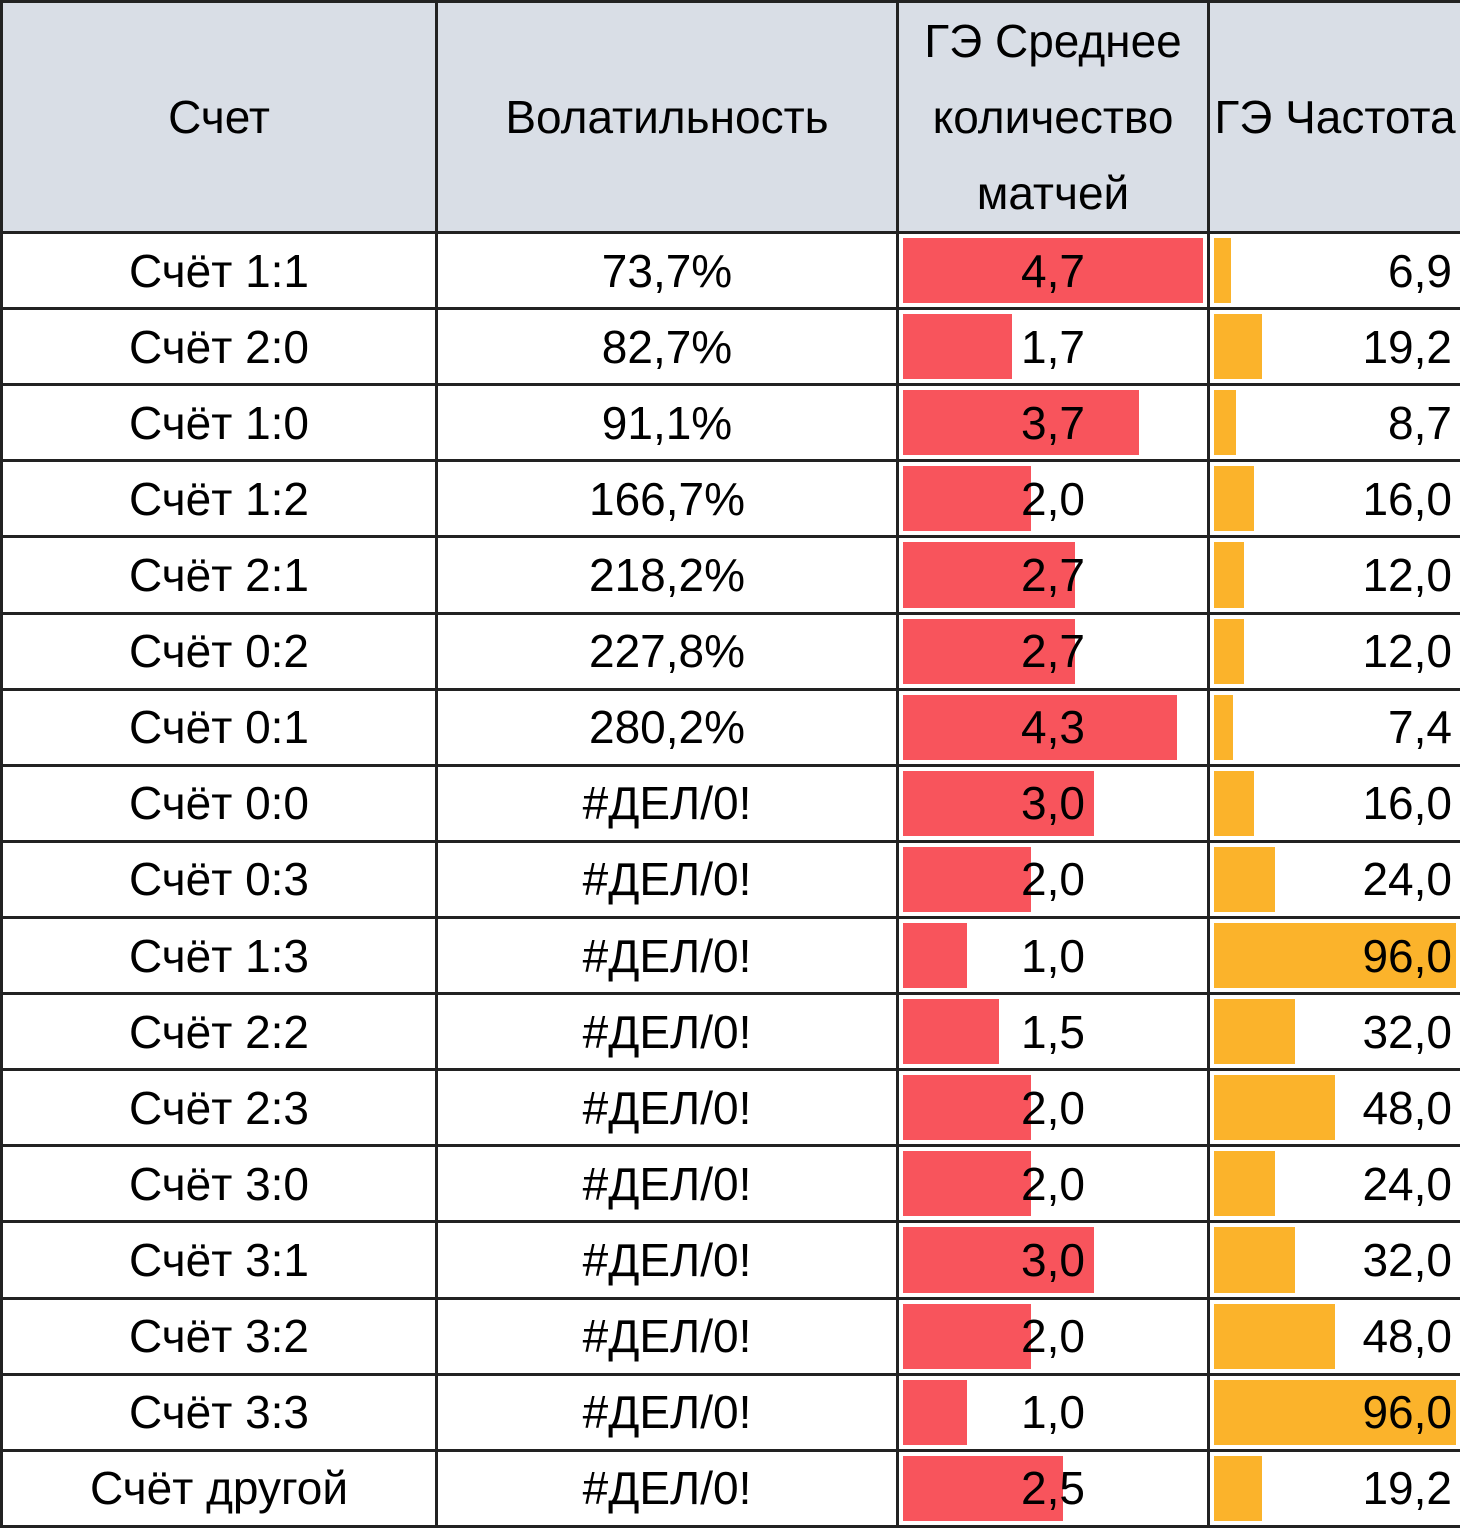 This screenshot has height=1528, width=1460. I want to click on table-row: Счёт 1:1 73,7% 4,7 6,9, so click(730, 270).